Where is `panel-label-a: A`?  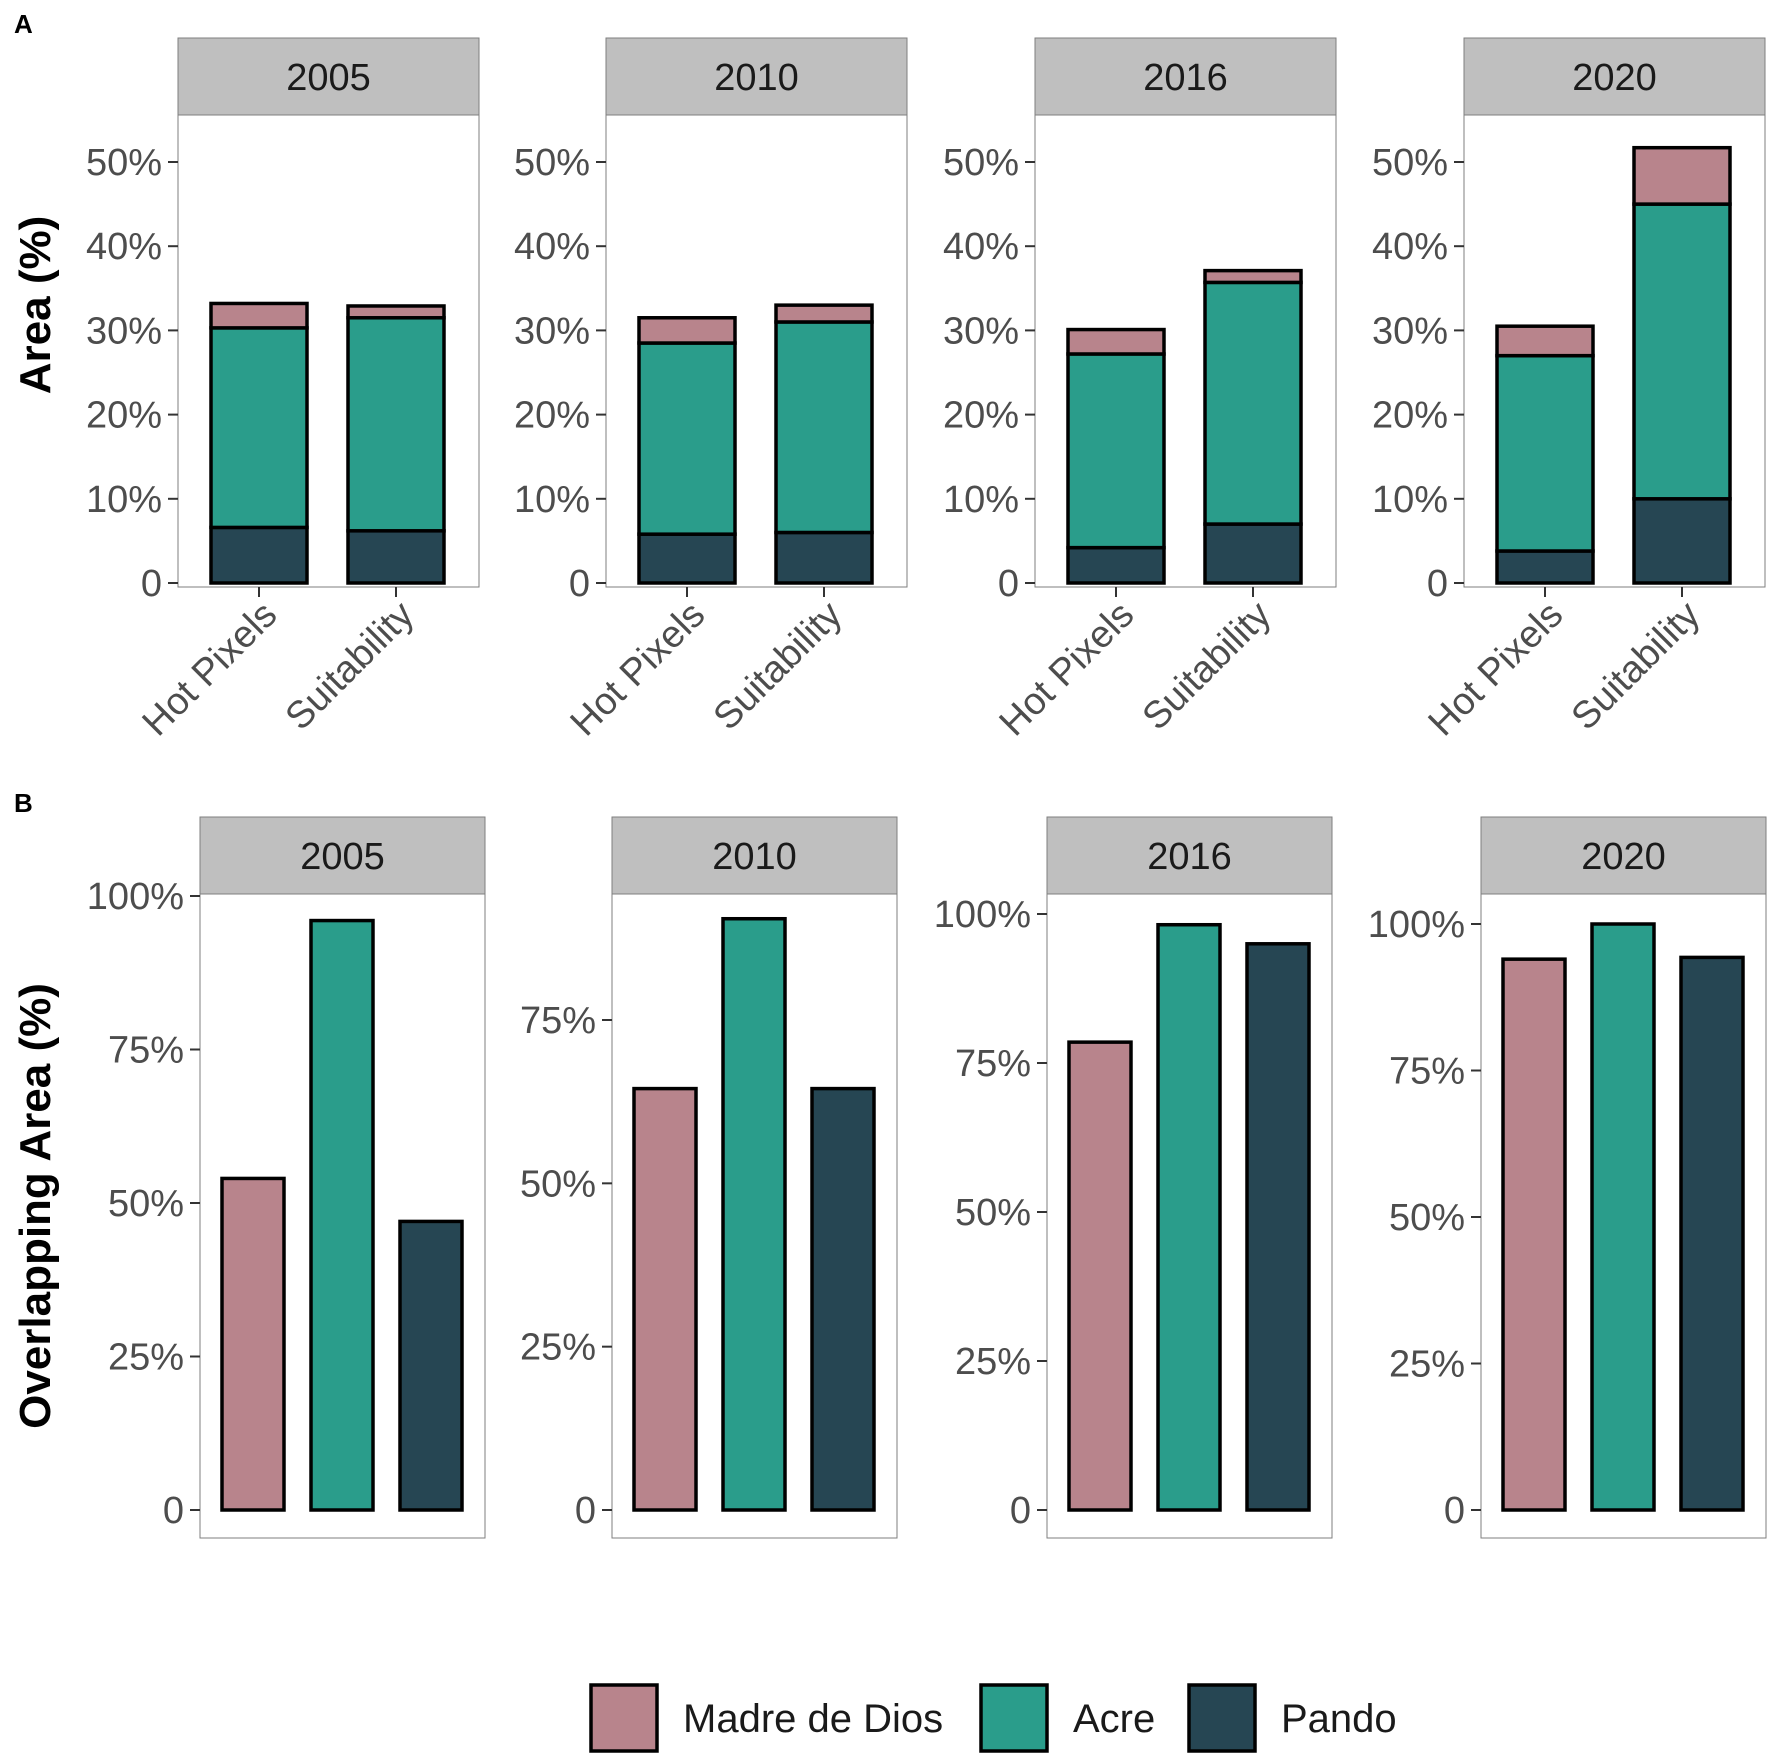
panel-label-a: A is located at coordinates (23, 24).